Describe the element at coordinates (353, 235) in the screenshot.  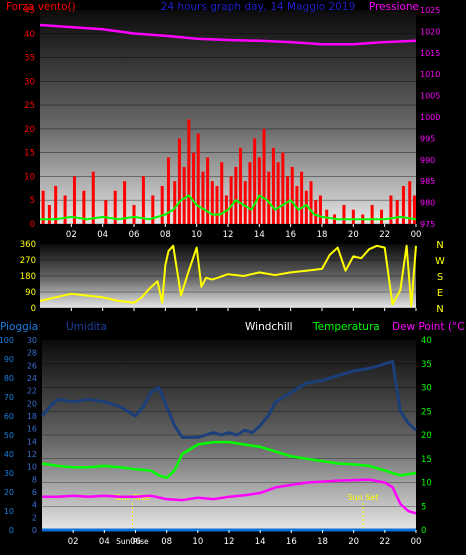
I see `wind-x-tick-label: 20` at that location.